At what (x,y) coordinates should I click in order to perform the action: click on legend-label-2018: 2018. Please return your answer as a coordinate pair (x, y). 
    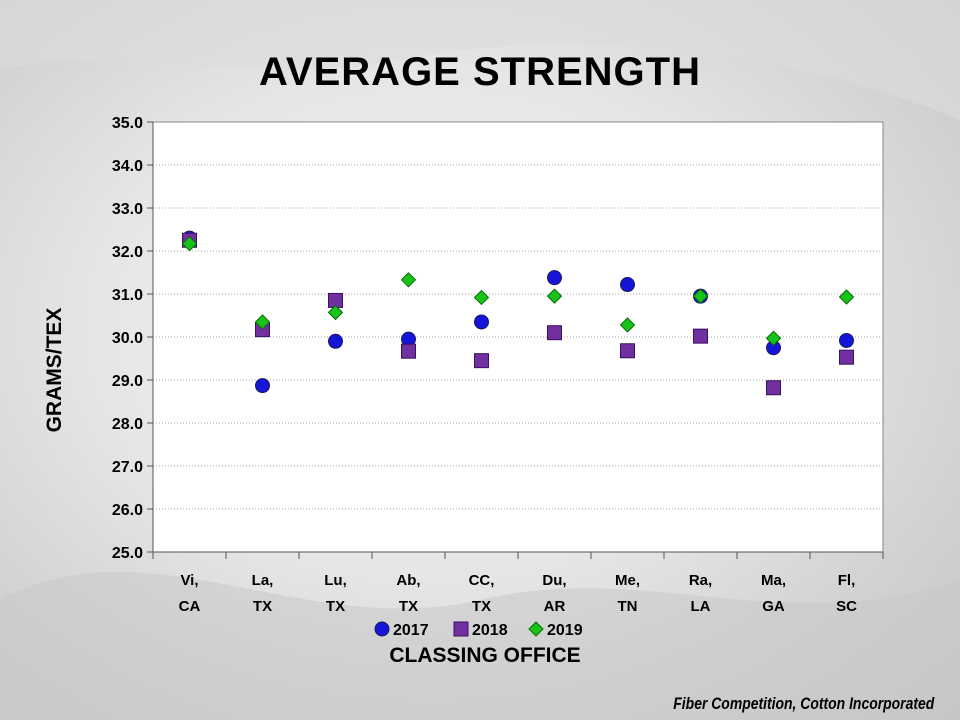
    Looking at the image, I should click on (490, 630).